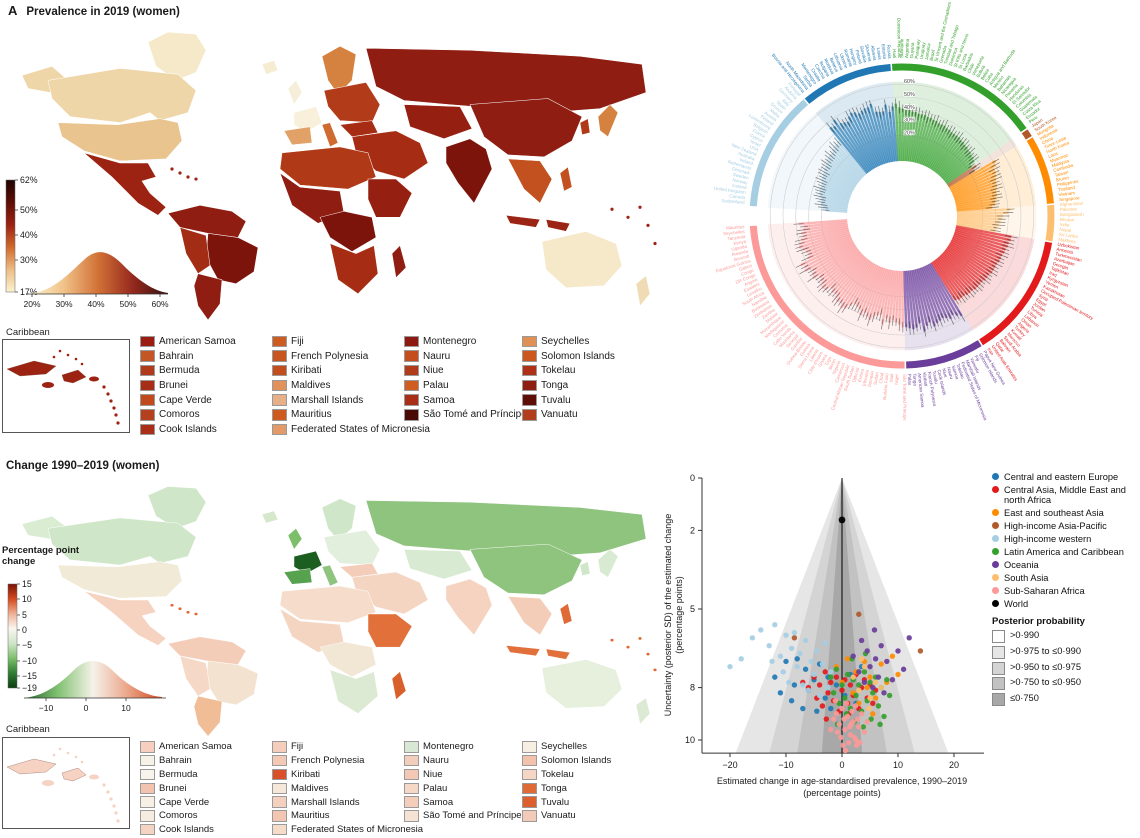 Image resolution: width=1140 pixels, height=838 pixels. I want to click on colorbar-tick-label: −10, so click(29, 661).